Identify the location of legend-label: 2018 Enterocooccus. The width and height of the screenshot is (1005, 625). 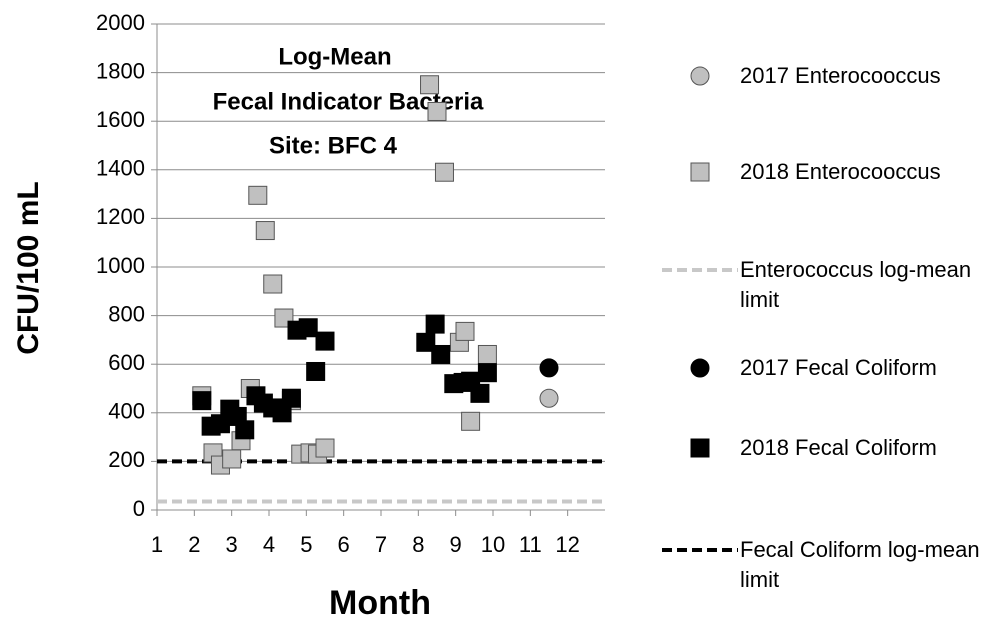
(840, 171).